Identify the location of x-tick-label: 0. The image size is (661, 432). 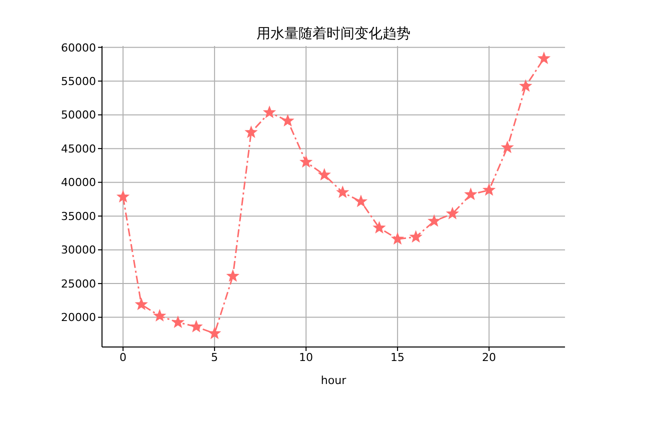
(123, 357).